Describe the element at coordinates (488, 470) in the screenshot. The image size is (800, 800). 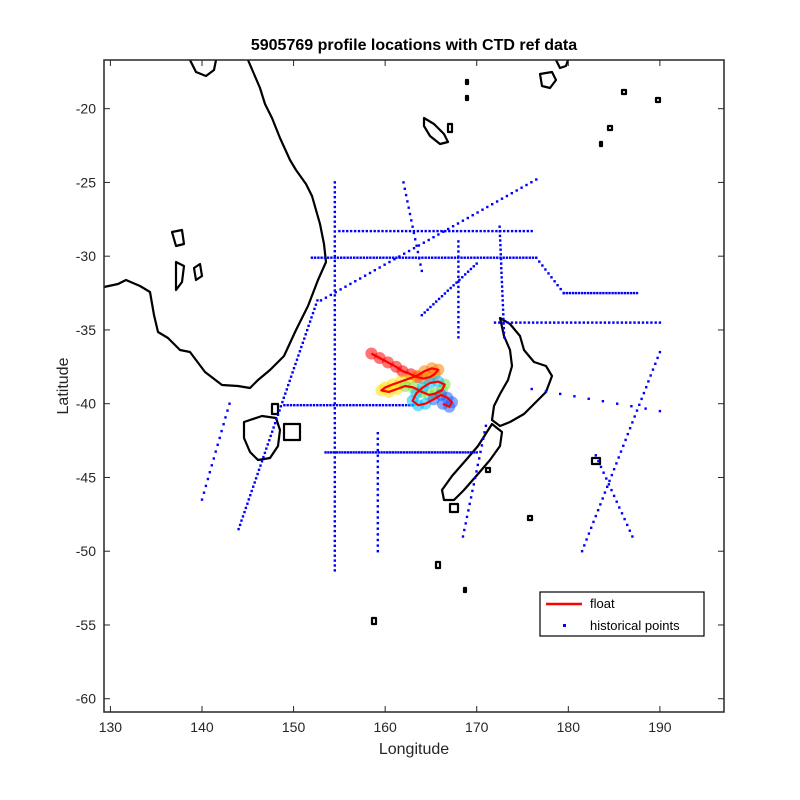
I see `coastline-east-islet` at that location.